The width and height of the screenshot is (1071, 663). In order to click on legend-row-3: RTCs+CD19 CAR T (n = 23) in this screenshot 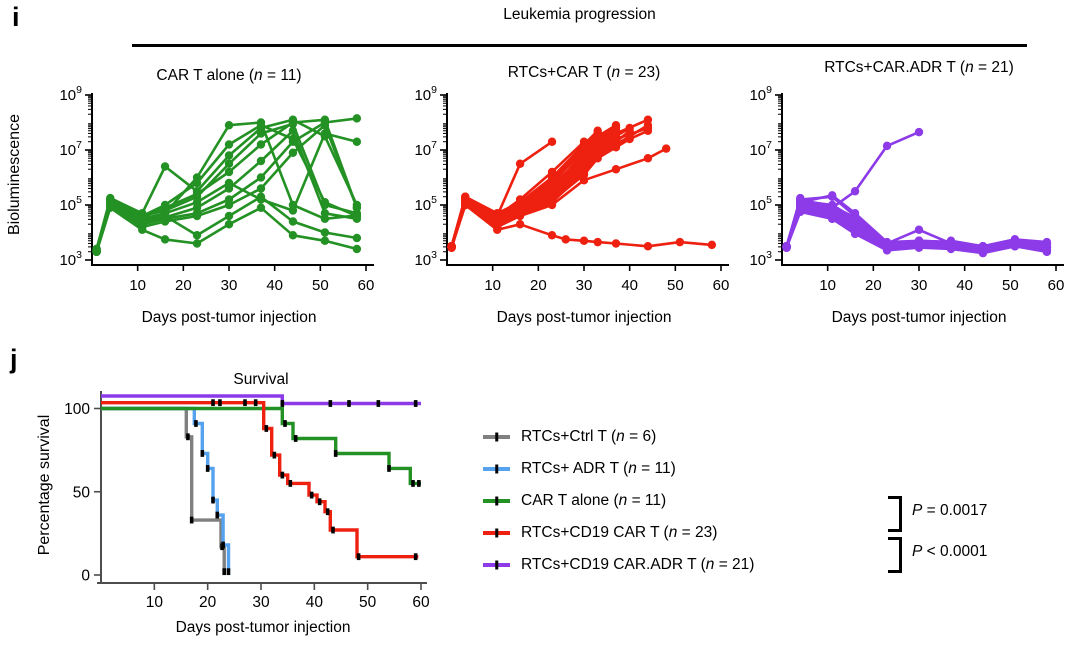, I will do `click(618, 533)`.